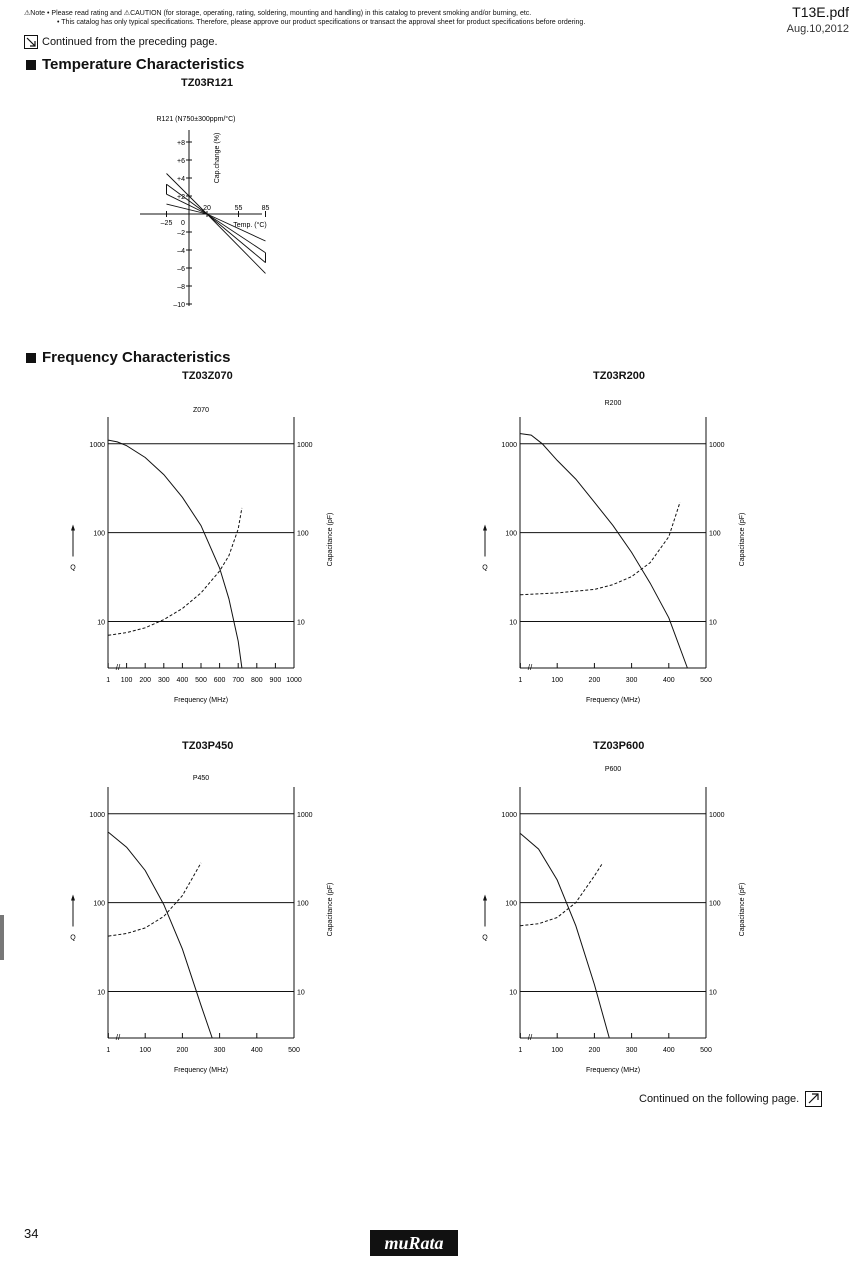 This screenshot has width=849, height=1269. Describe the element at coordinates (814, 1099) in the screenshot. I see `arrow-up-right-icon` at that location.